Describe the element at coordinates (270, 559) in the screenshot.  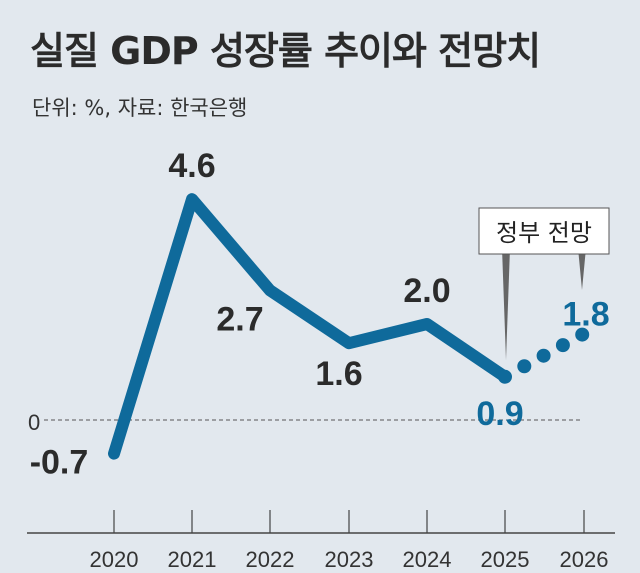
I see `x-tick-label: 2022` at that location.